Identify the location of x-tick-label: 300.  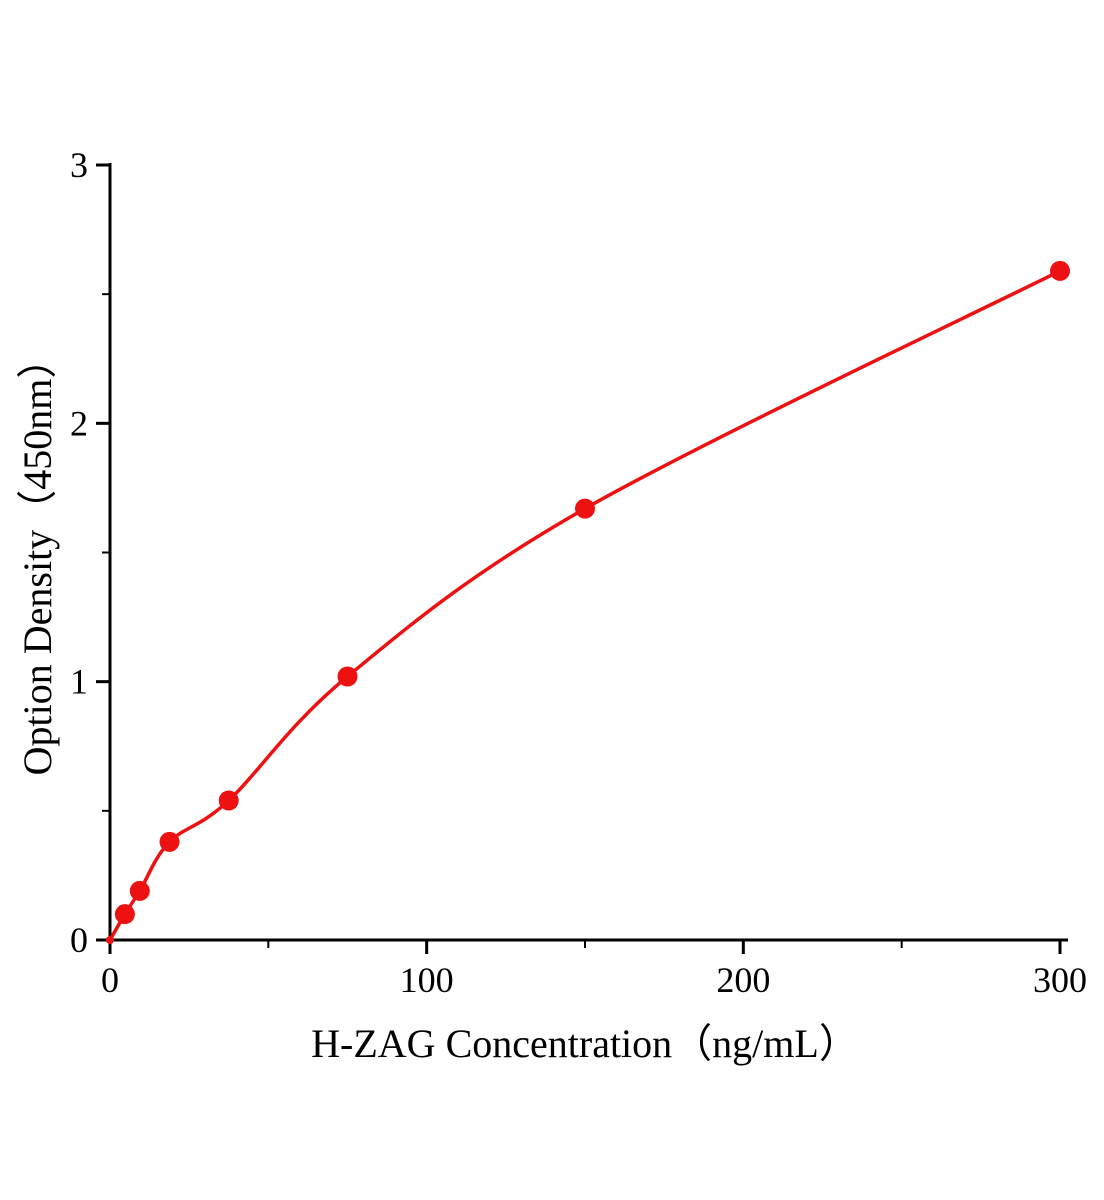
(1060, 980).